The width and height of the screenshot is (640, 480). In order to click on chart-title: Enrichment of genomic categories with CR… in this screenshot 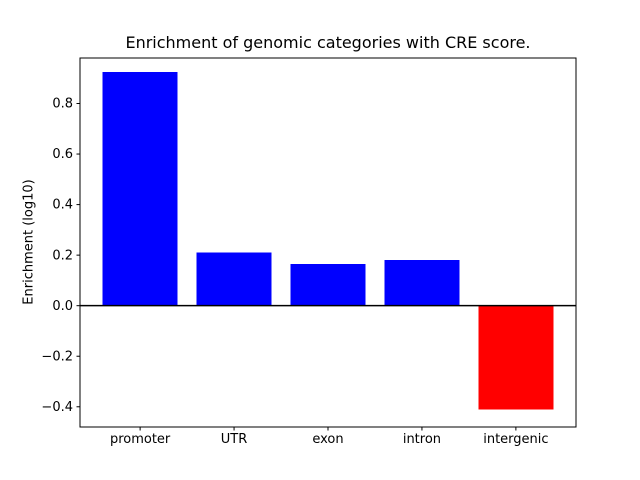, I will do `click(328, 42)`.